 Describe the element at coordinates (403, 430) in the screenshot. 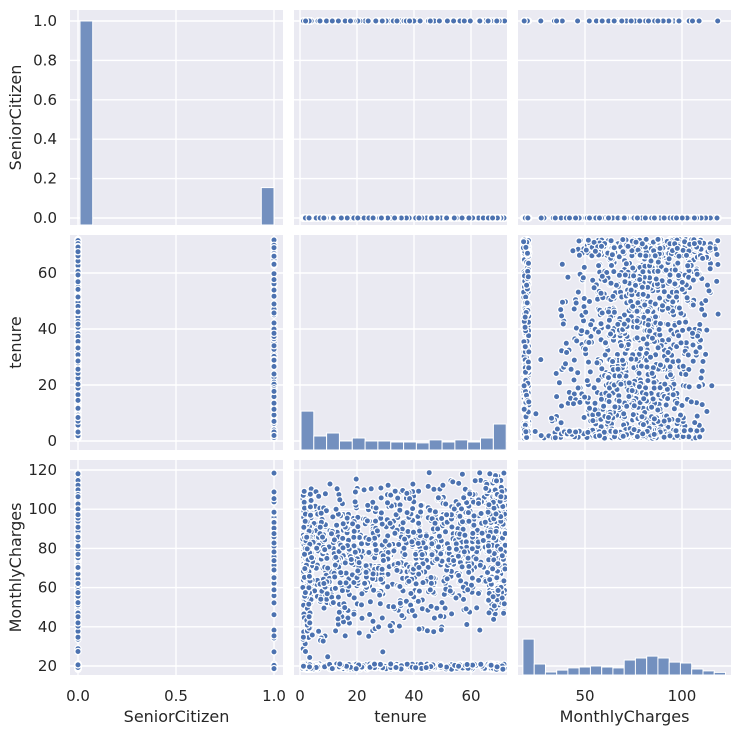

I see `histogram-tenure` at that location.